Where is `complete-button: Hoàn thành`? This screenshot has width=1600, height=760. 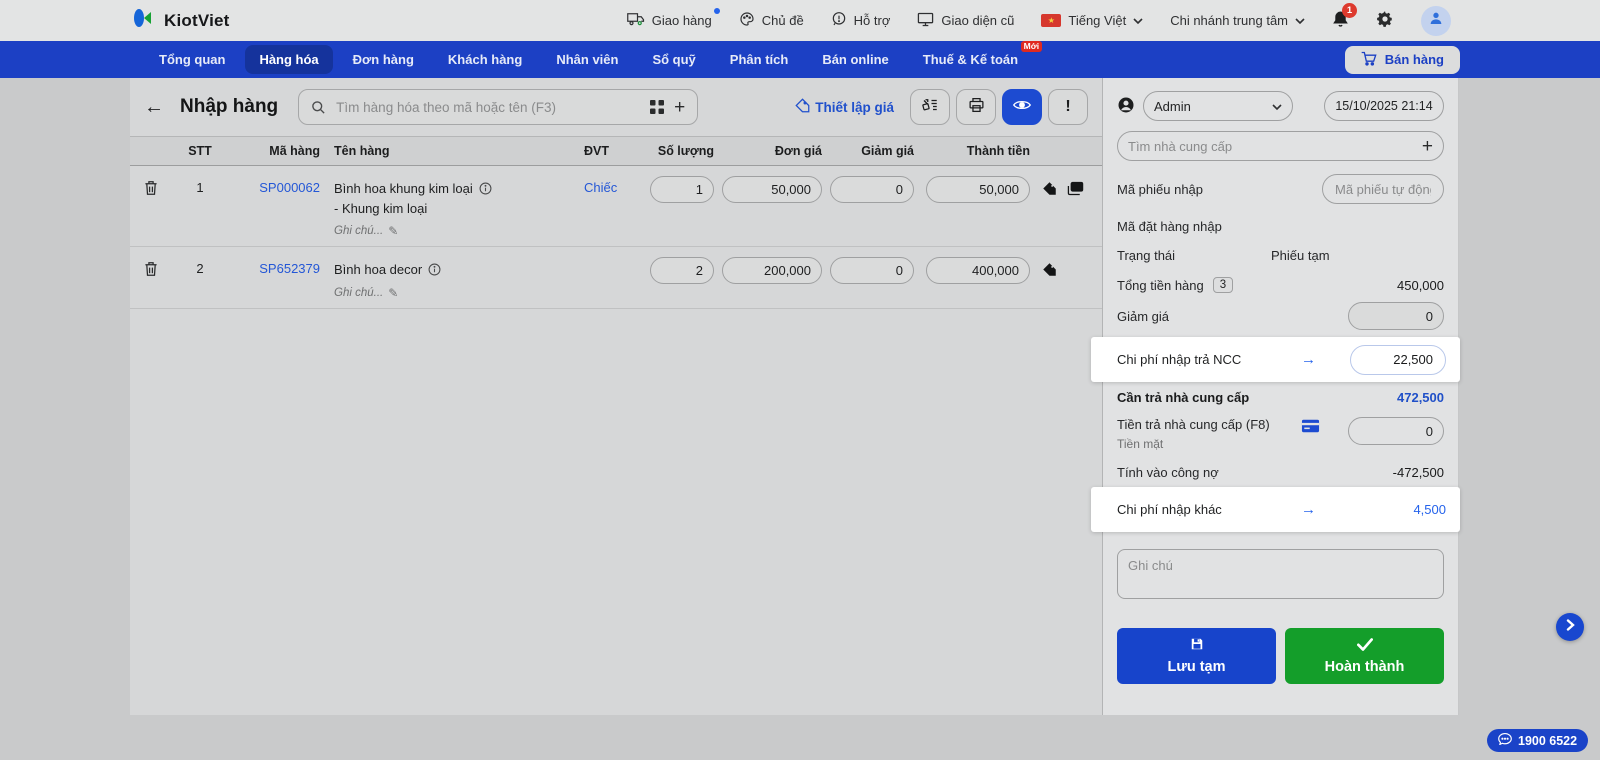 complete-button: Hoàn thành is located at coordinates (1364, 656).